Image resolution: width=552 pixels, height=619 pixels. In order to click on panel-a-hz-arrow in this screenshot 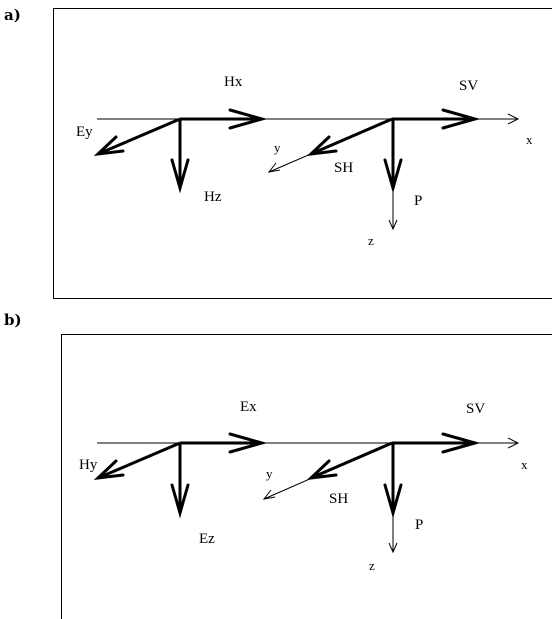, I will do `click(180, 156)`.